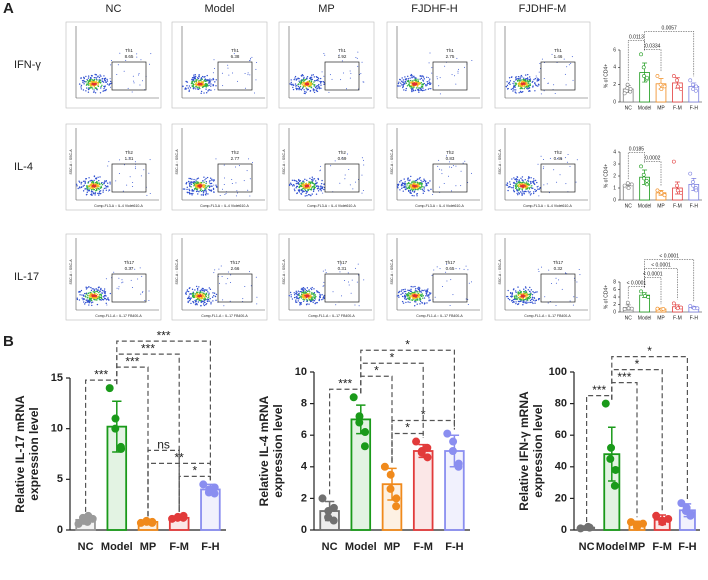  Describe the element at coordinates (342, 288) in the screenshot. I see `gate` at that location.